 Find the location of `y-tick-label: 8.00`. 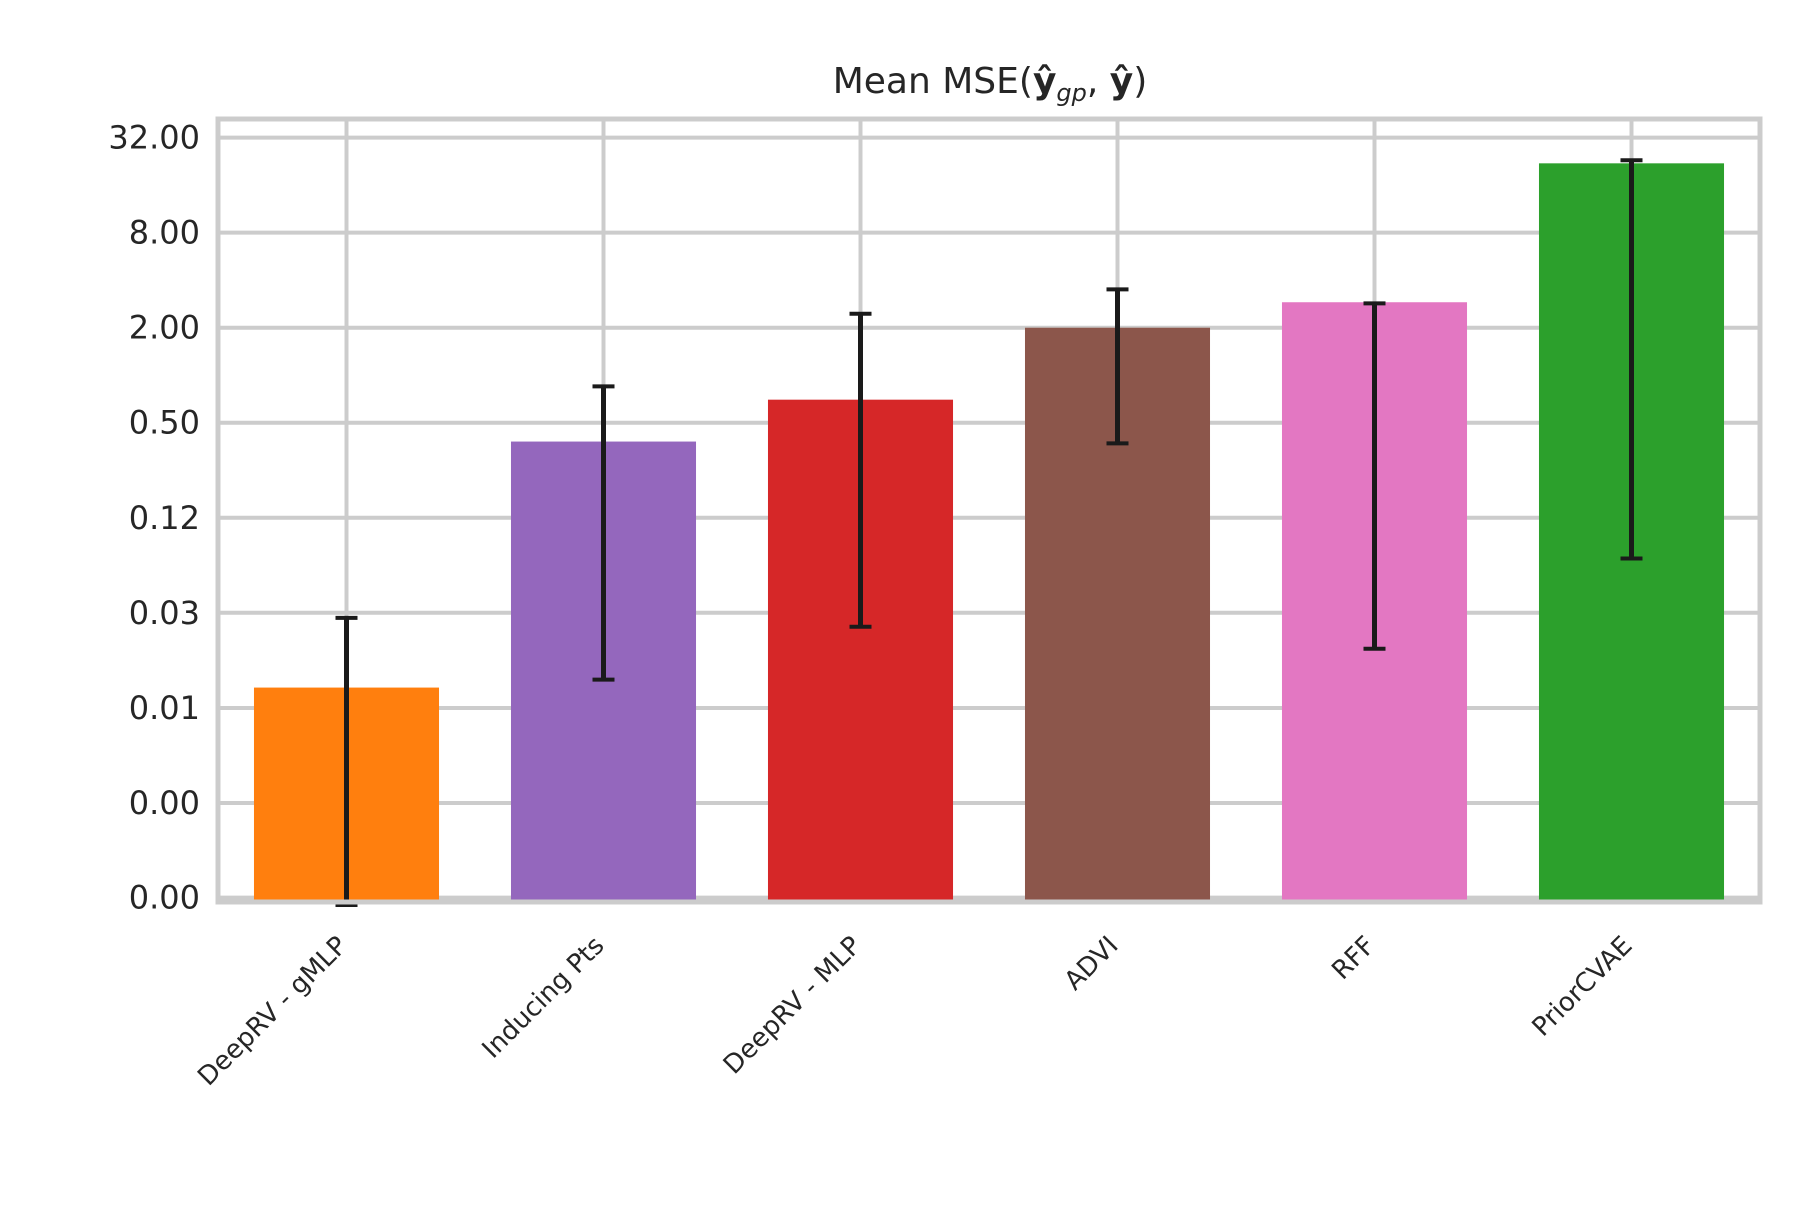

y-tick-label: 8.00 is located at coordinates (164, 233).